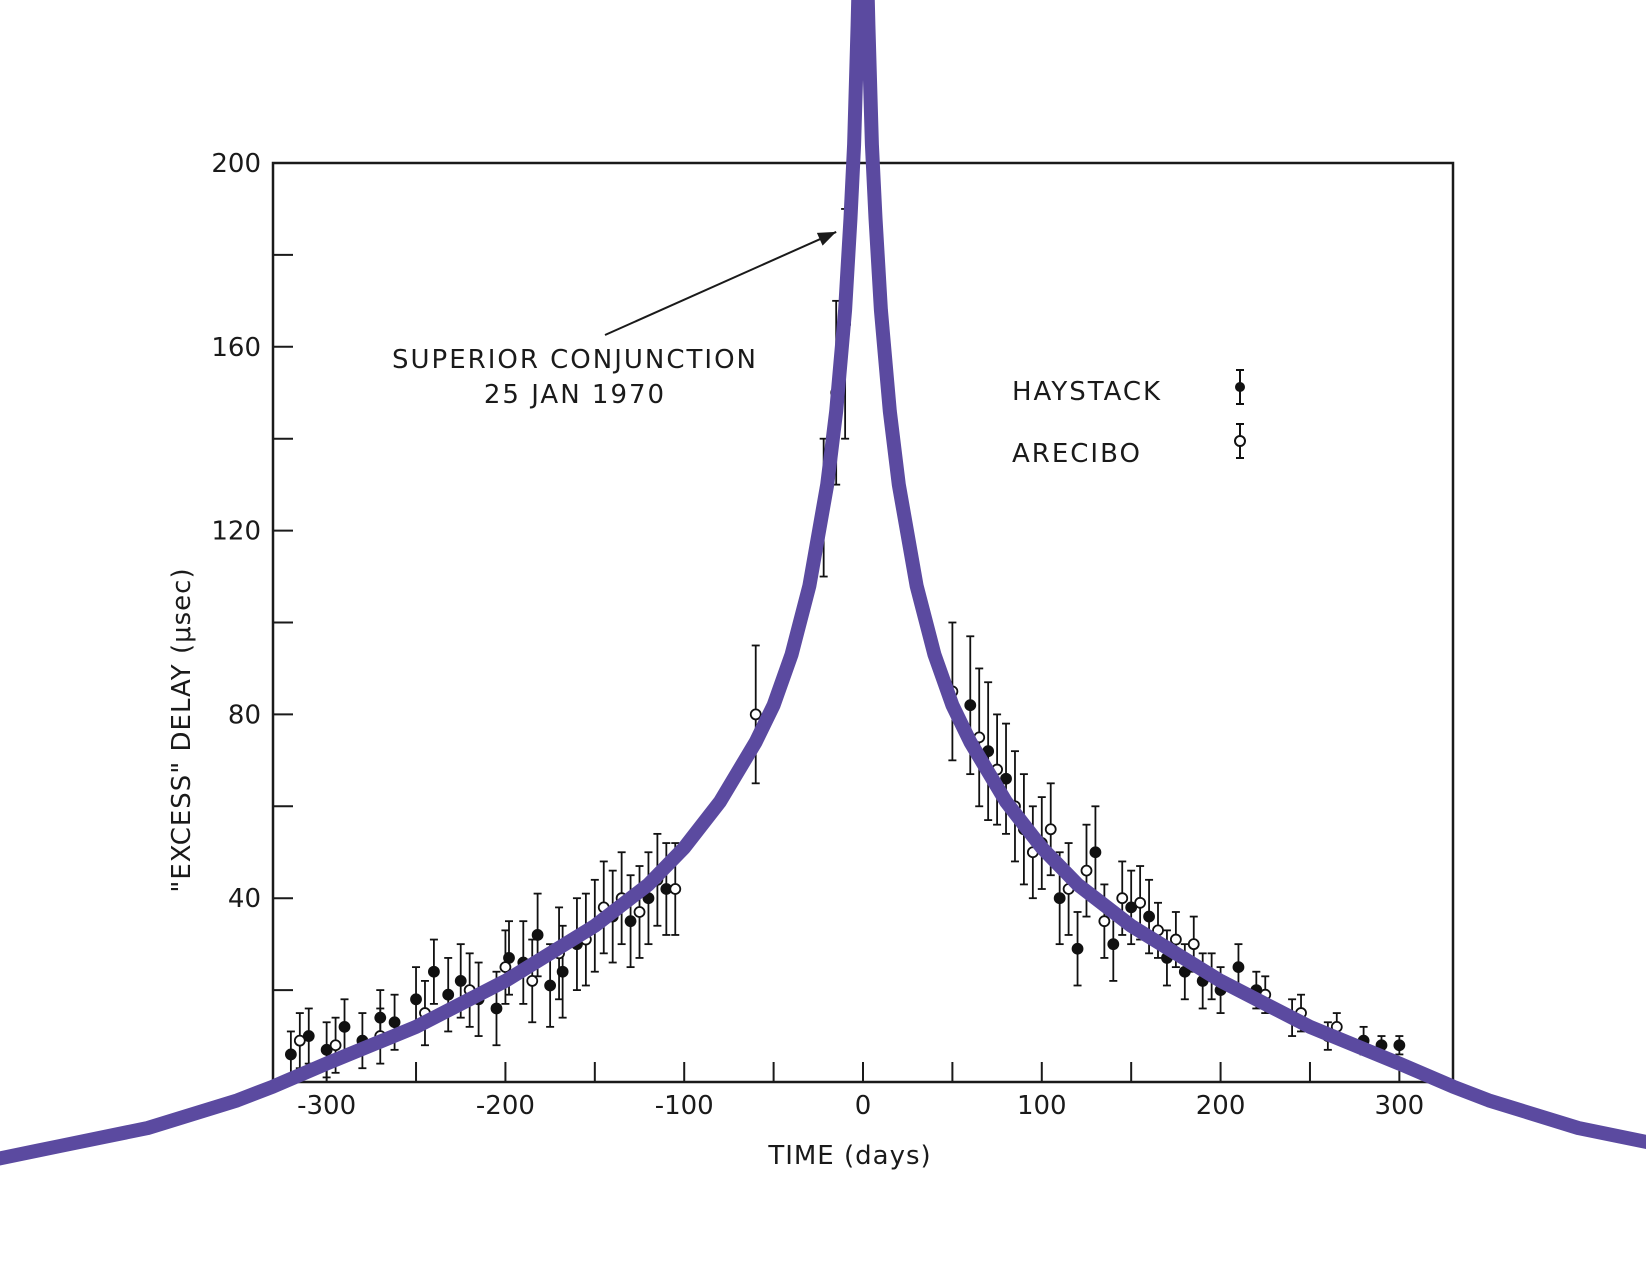  I want to click on annotation: SUPERIOR CONJUNCTION 25 JAN 1970, so click(614, 320).